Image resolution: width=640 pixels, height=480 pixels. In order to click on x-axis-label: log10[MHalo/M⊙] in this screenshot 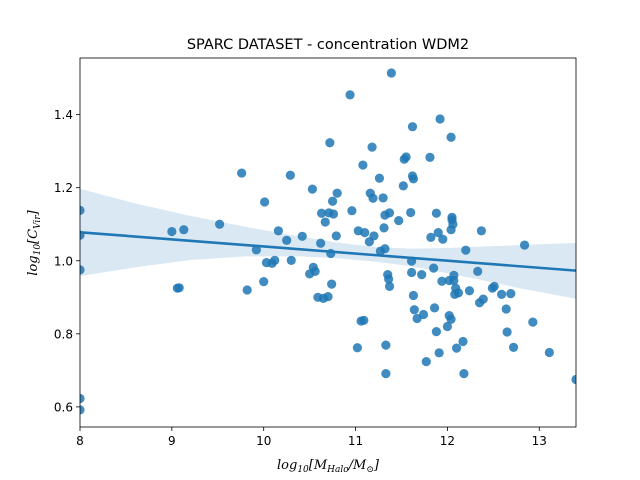, I will do `click(328, 466)`.